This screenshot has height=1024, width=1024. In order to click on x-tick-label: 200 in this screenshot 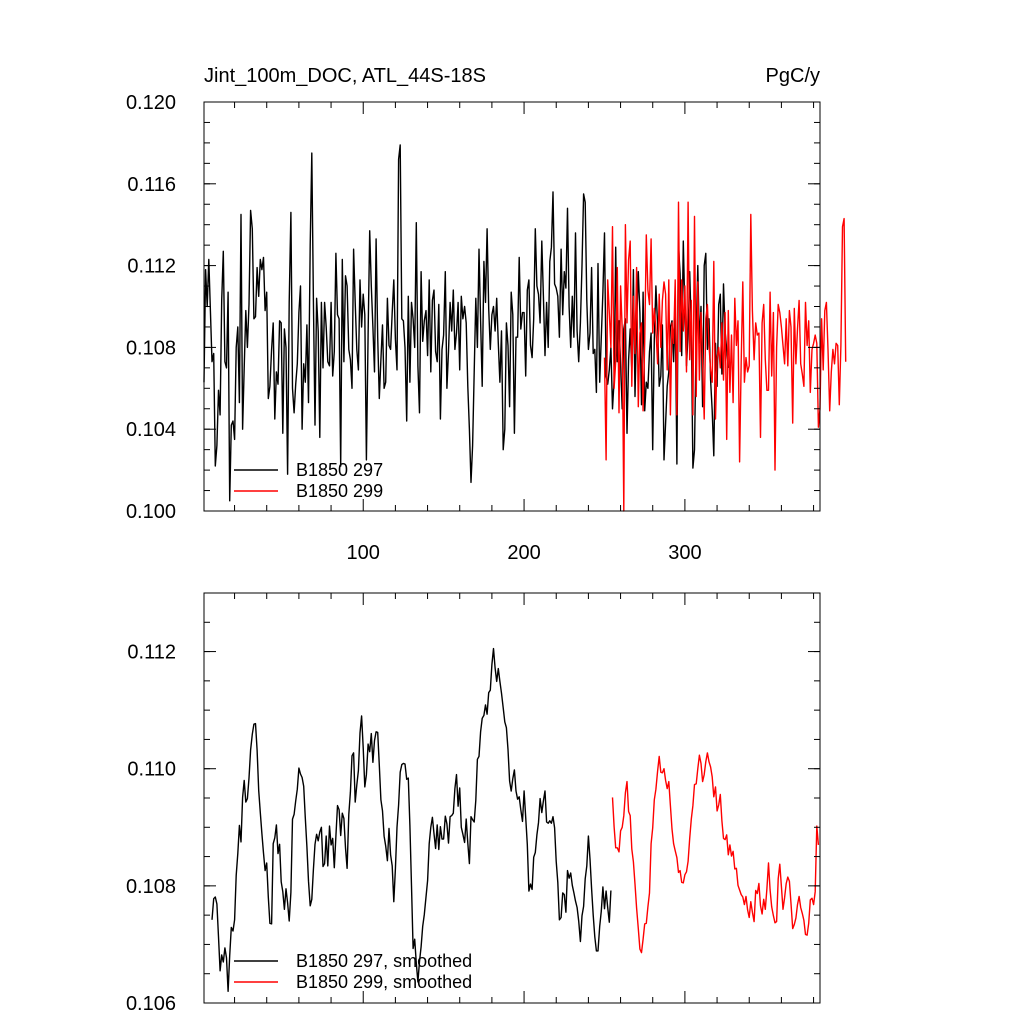, I will do `click(523, 553)`.